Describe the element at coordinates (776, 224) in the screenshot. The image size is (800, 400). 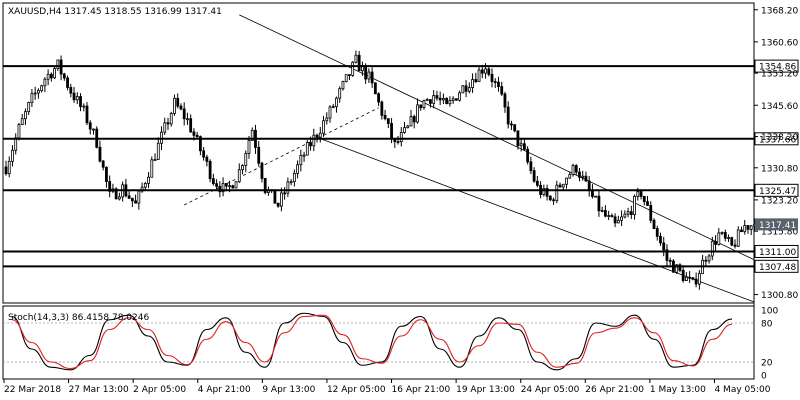
I see `current-price-badge: 1317.41` at that location.